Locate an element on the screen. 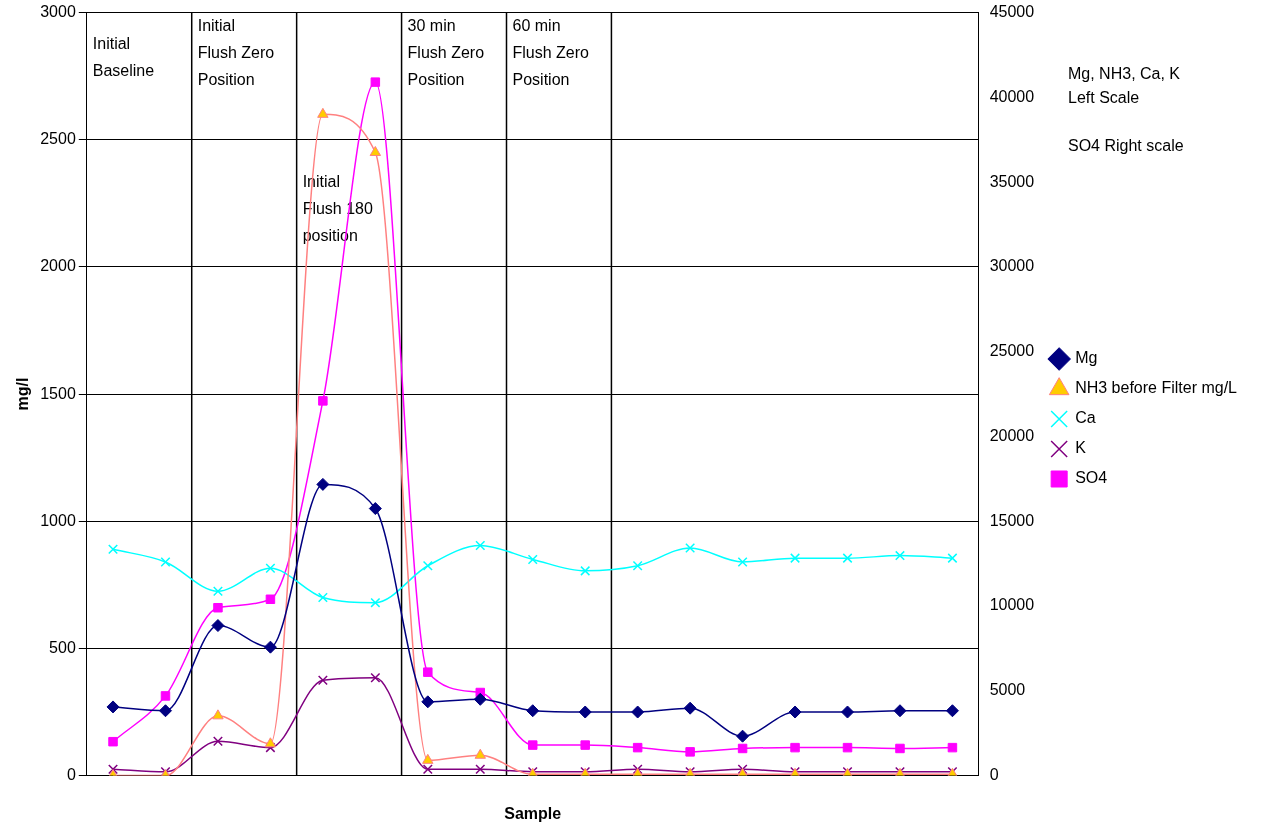  y2-tick-label: 15000 is located at coordinates (1012, 520).